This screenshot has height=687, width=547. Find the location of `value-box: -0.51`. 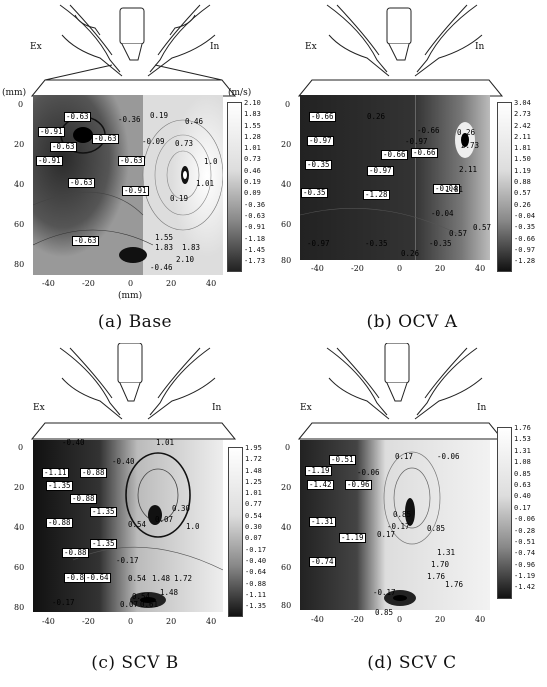

value-box: -0.51 is located at coordinates (342, 460).